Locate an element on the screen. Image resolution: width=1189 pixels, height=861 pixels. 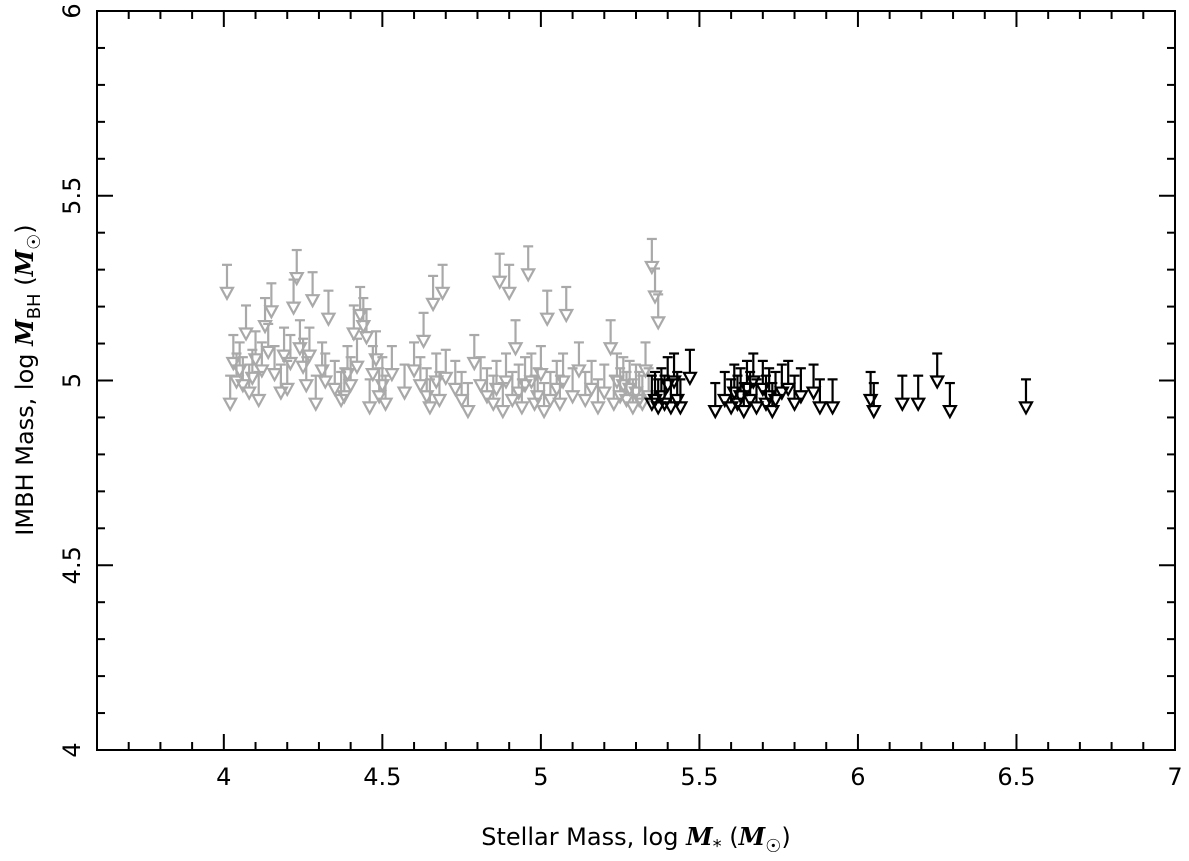
y-axis-title-unit-subscript: ☉ is located at coordinates (34, 242).